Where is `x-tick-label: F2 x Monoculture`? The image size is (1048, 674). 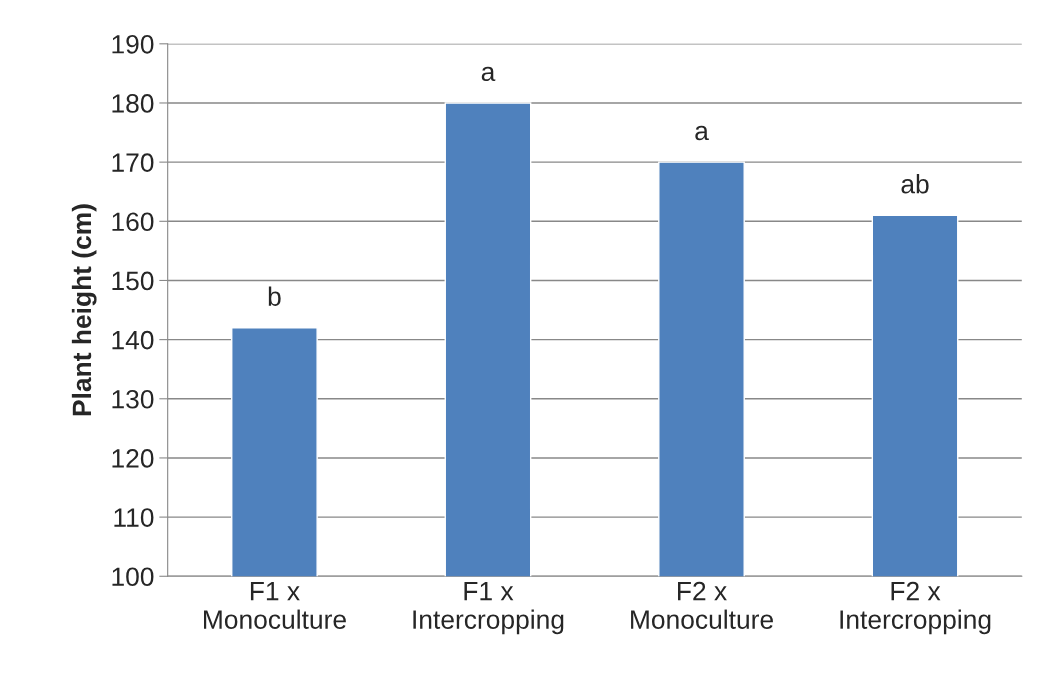 x-tick-label: F2 x Monoculture is located at coordinates (702, 605).